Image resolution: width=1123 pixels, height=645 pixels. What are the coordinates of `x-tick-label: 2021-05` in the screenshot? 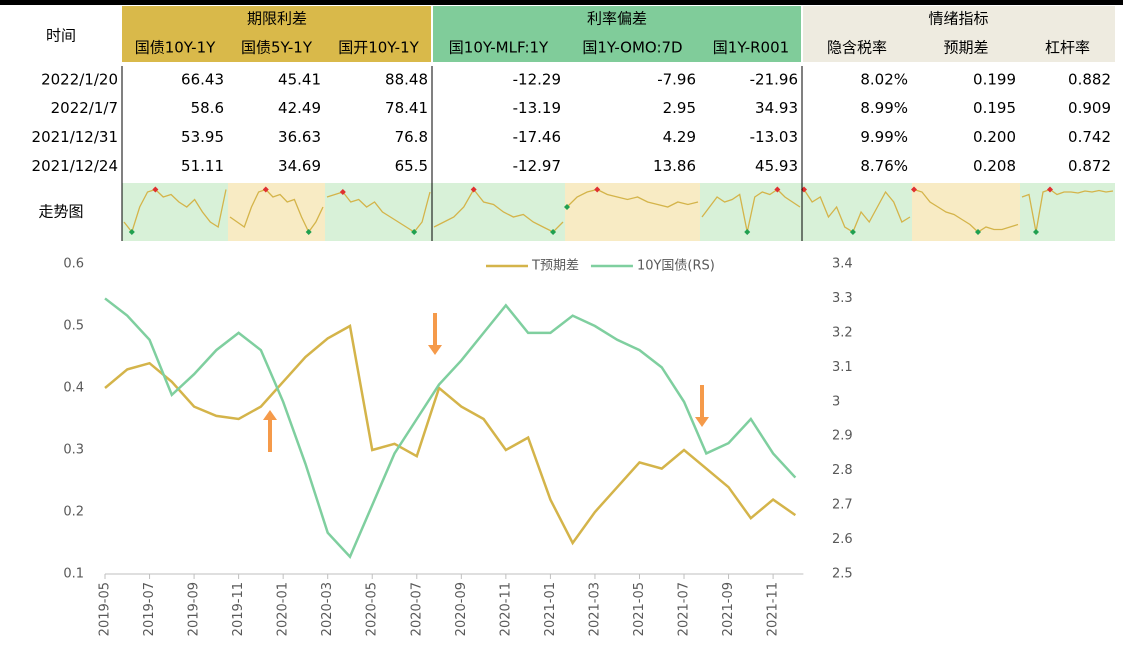 It's located at (639, 609).